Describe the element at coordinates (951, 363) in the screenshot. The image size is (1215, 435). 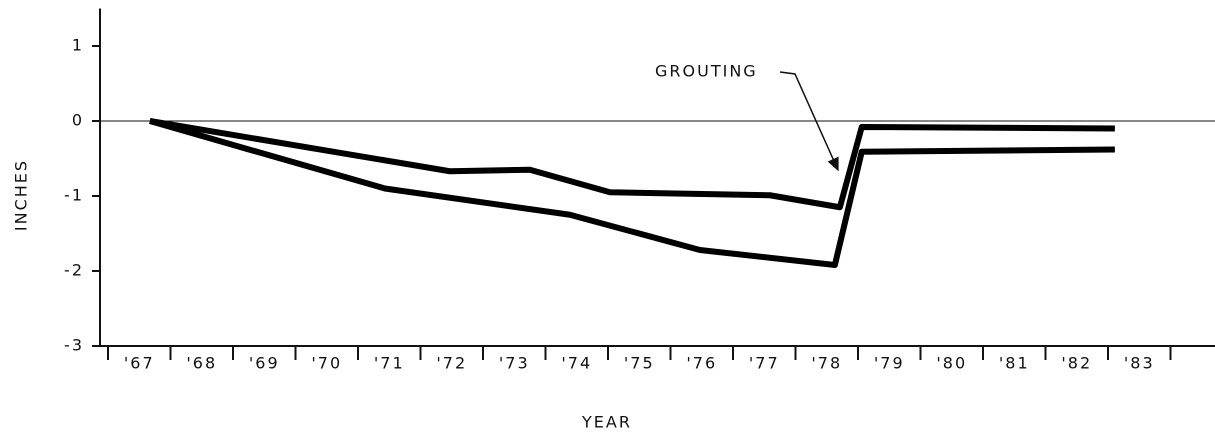
I see `x-tick-label: '80` at that location.